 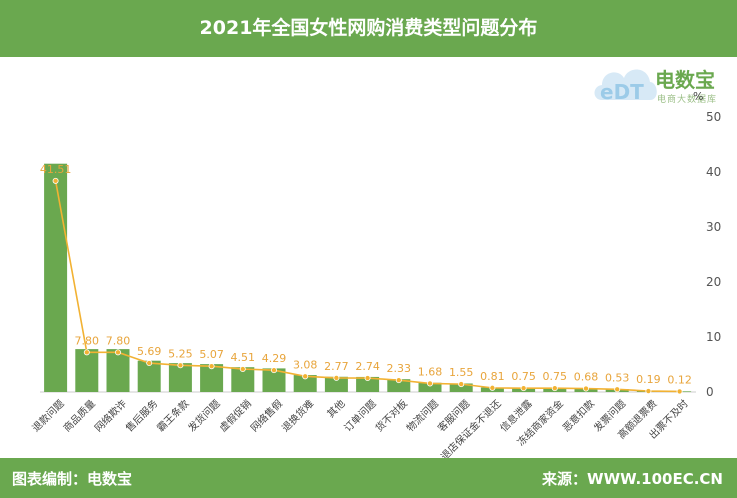 I want to click on logo-subtitle: 电商大数据库, so click(x=687, y=100).